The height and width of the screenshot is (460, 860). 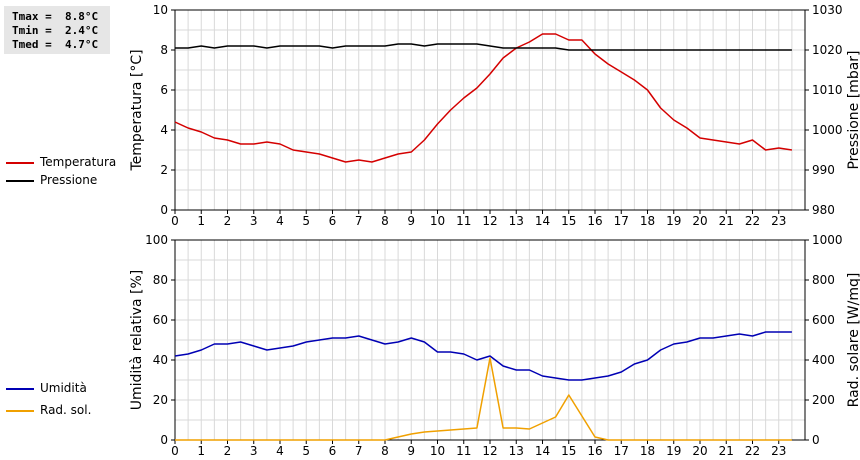 What do you see at coordinates (483, 399) in the screenshot?
I see `series-line-rad-sol` at bounding box center [483, 399].